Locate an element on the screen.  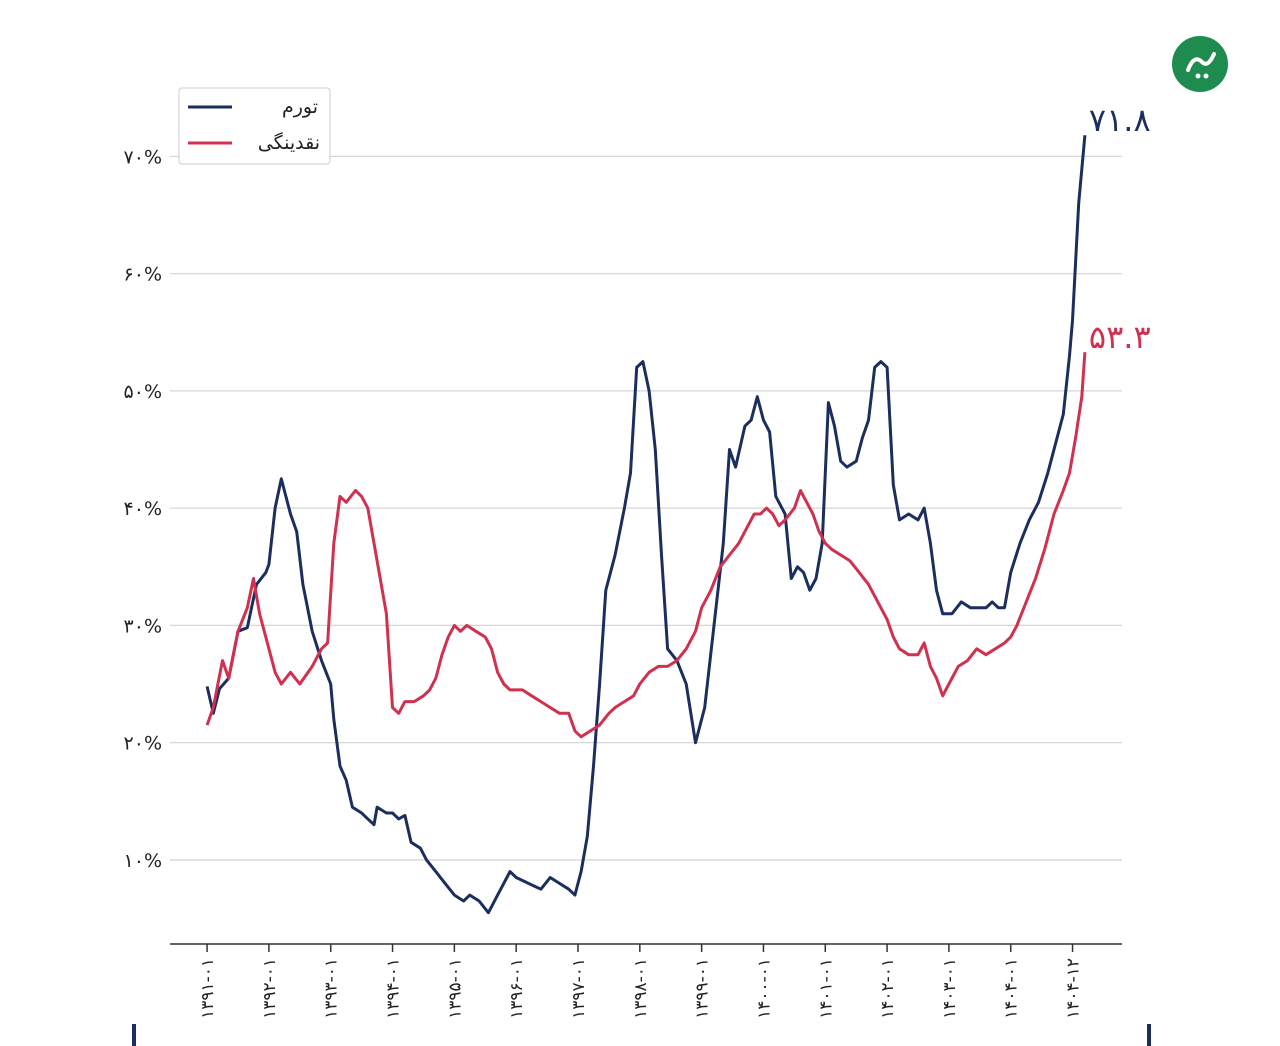
series-end-labels: ۷۱.۸ ۵۳.۳ is located at coordinates (1120, 228).